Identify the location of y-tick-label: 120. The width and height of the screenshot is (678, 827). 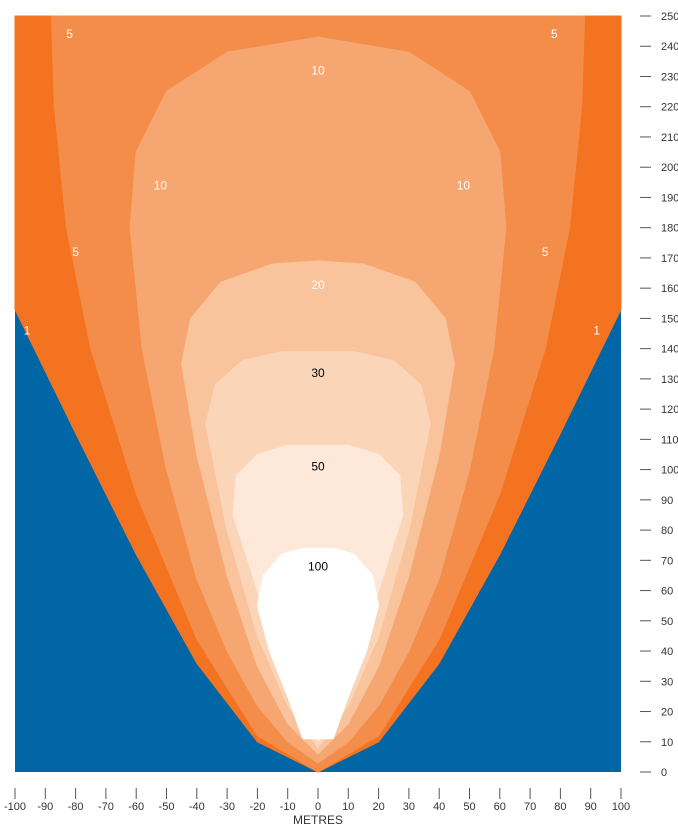
(669, 410).